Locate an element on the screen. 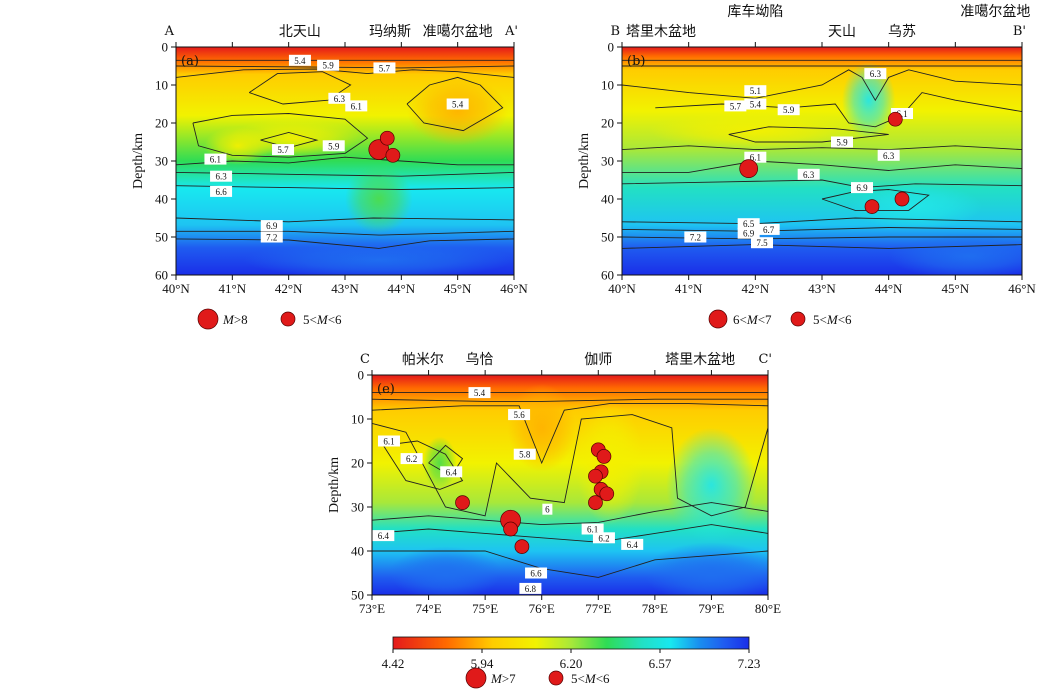 The width and height of the screenshot is (1059, 692). profile-start-label: A is located at coordinates (169, 31).